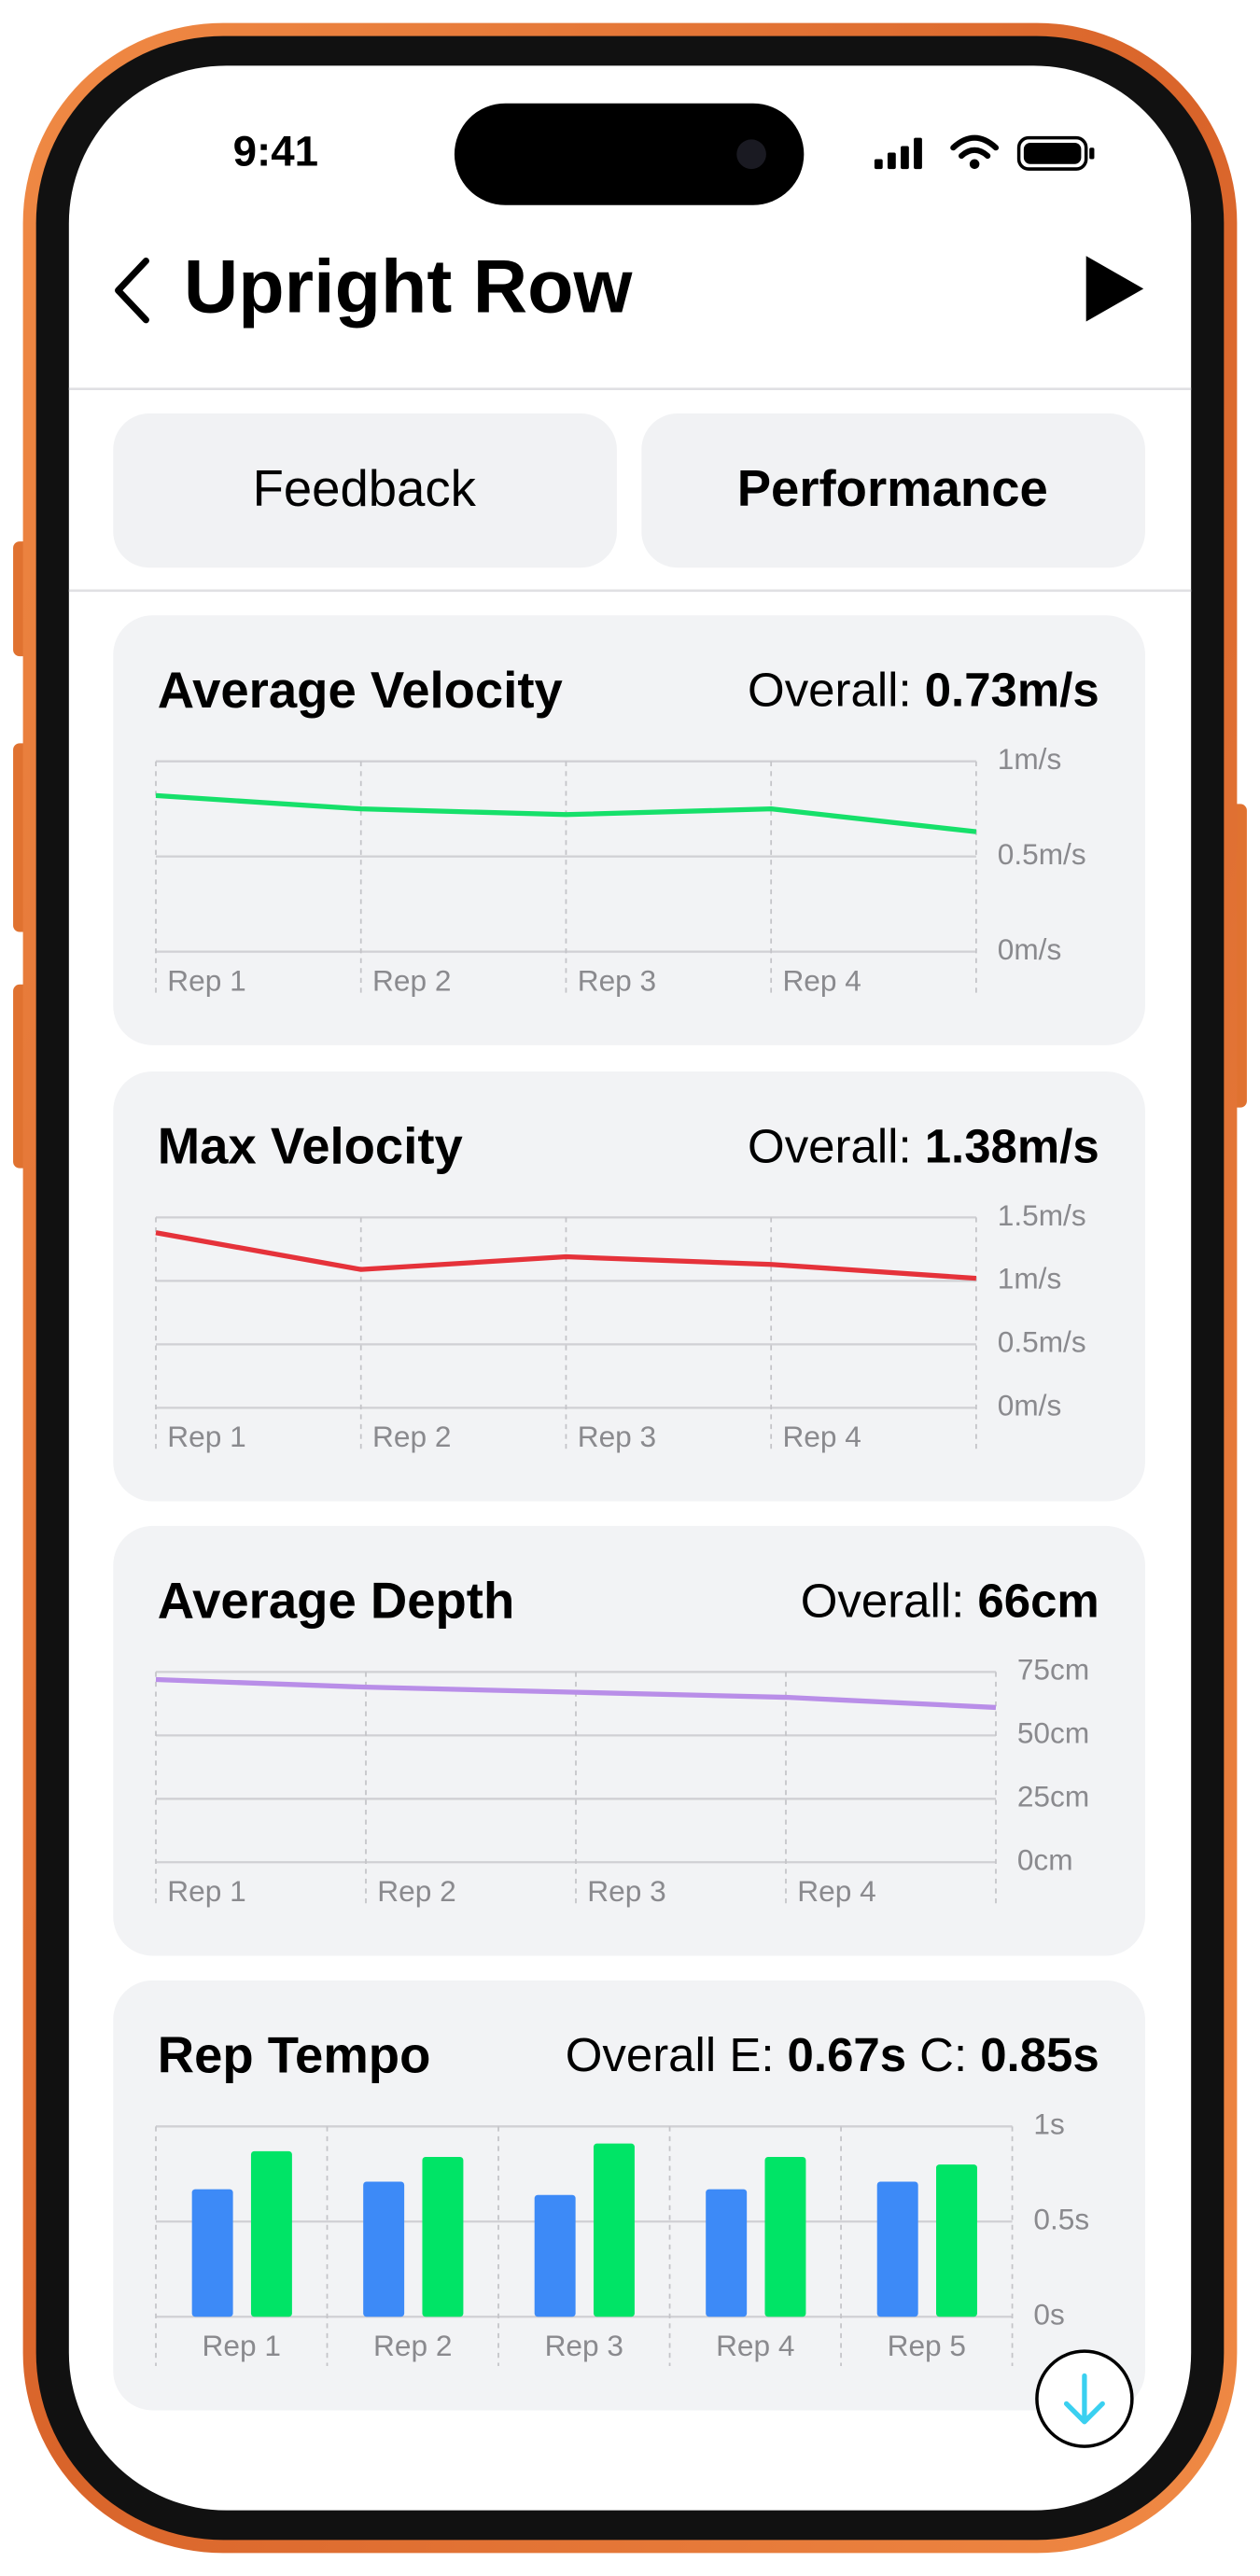 The width and height of the screenshot is (1260, 2576). What do you see at coordinates (1012, 690) in the screenshot?
I see `overall-value: 0.73m/s` at bounding box center [1012, 690].